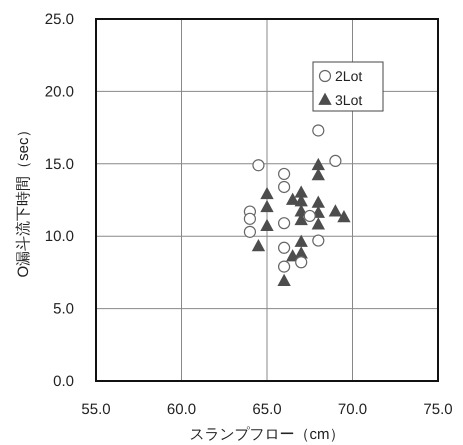 This screenshot has height=445, width=463. What do you see at coordinates (267, 434) in the screenshot?
I see `x-axis-title: スランプフロー（cm）` at bounding box center [267, 434].